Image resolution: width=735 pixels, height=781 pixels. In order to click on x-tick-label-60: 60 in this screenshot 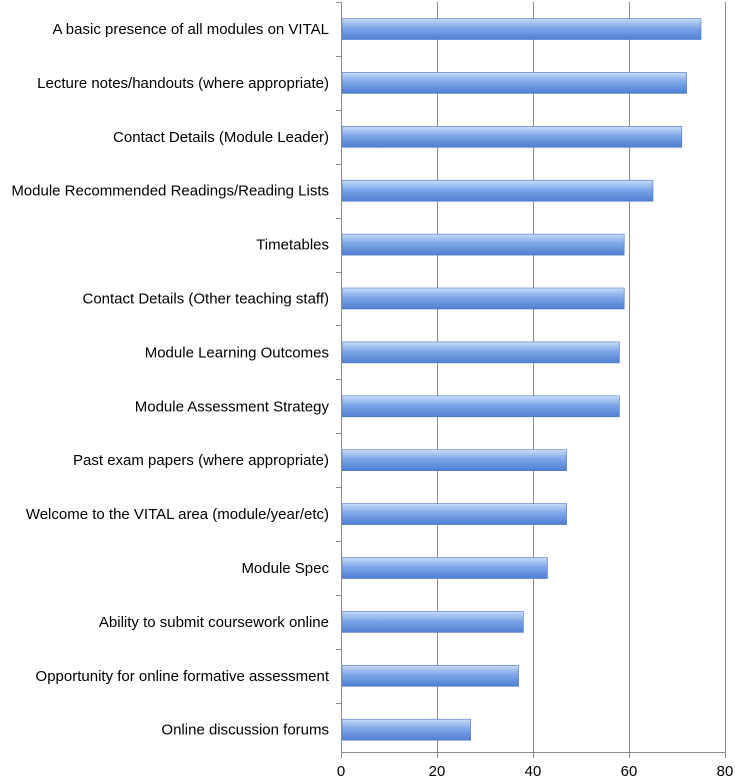, I will do `click(629, 771)`.